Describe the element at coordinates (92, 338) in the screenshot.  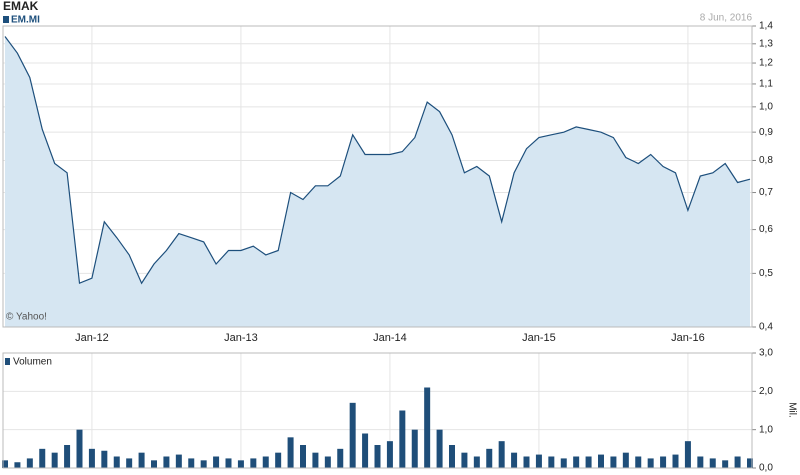
I see `x-tick-label: Jan-12` at that location.